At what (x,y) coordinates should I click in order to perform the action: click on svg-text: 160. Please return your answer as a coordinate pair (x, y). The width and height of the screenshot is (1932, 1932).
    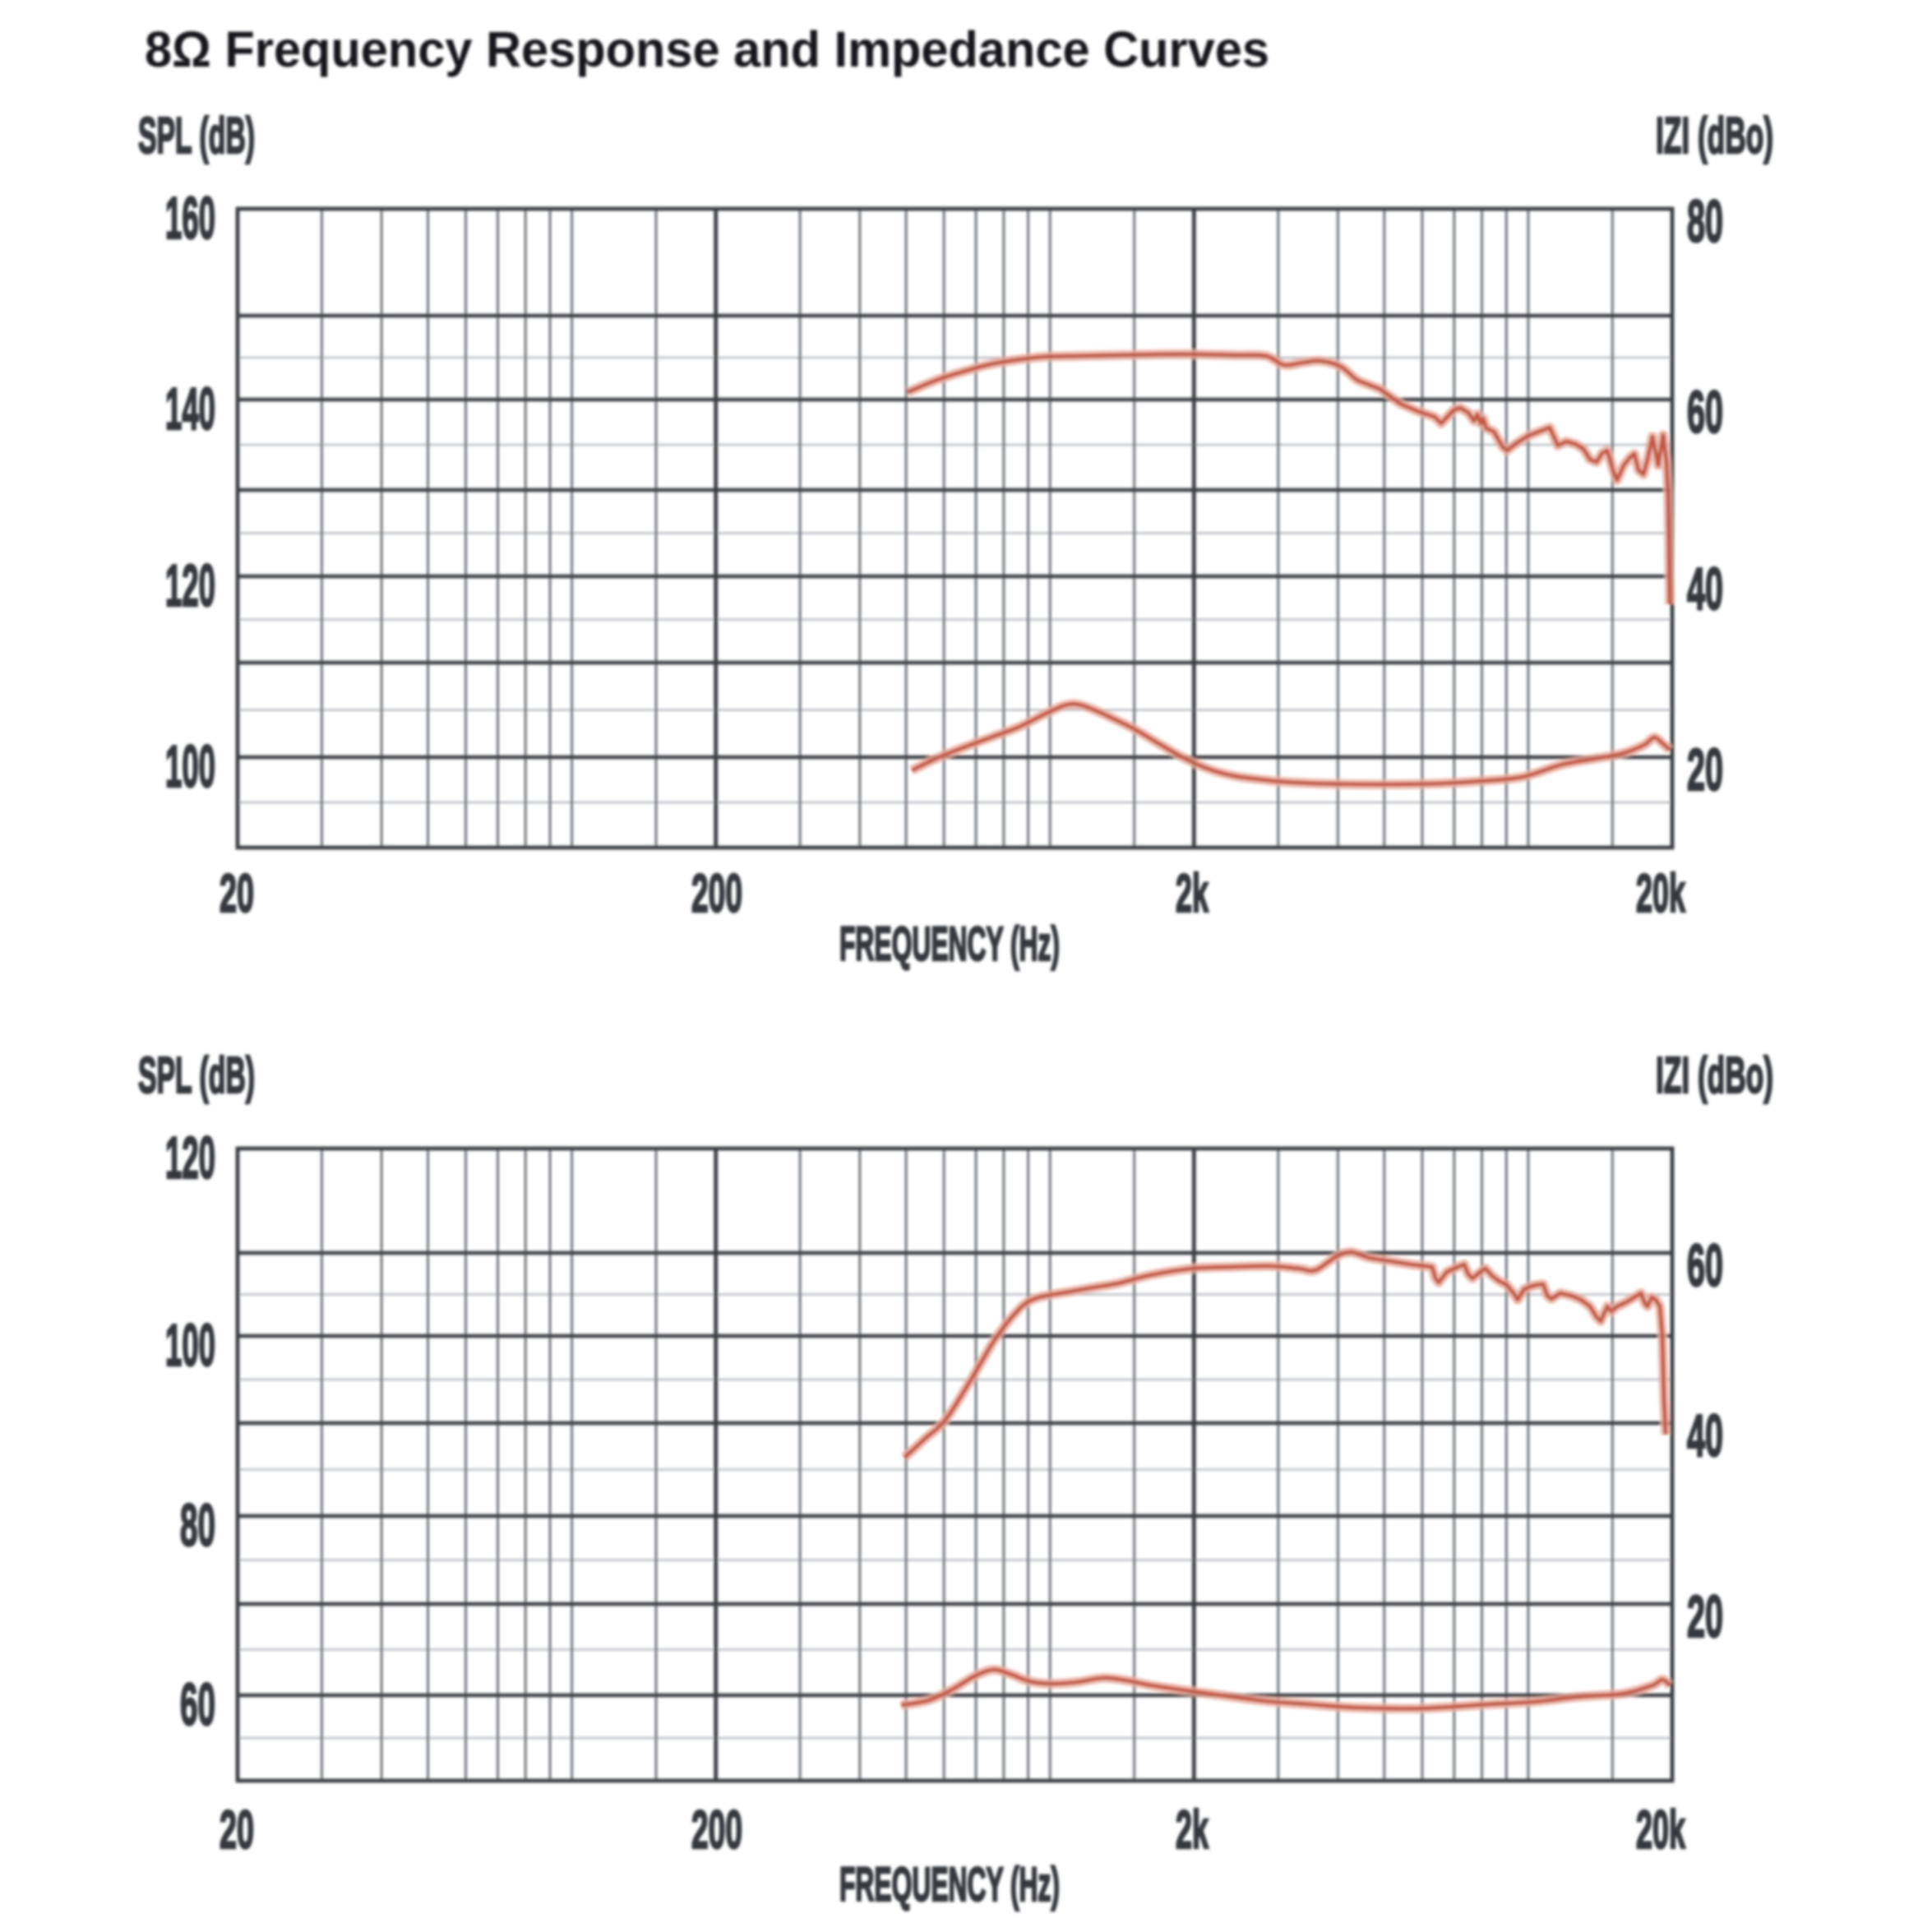
    Looking at the image, I should click on (190, 219).